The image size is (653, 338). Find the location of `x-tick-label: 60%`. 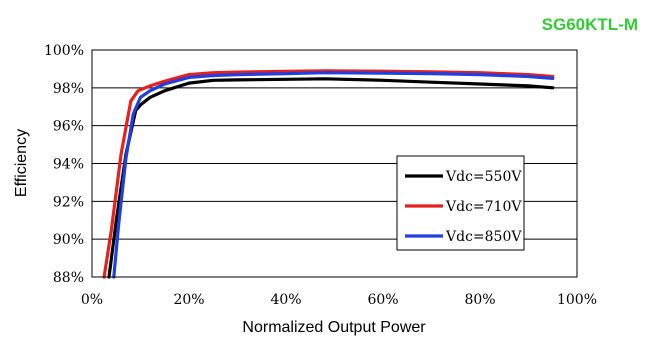

x-tick-label: 60% is located at coordinates (382, 300).